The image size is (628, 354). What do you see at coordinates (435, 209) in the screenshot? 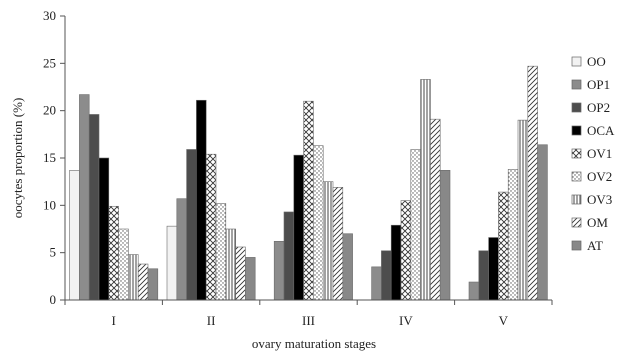
I see `bar-om-iv` at bounding box center [435, 209].